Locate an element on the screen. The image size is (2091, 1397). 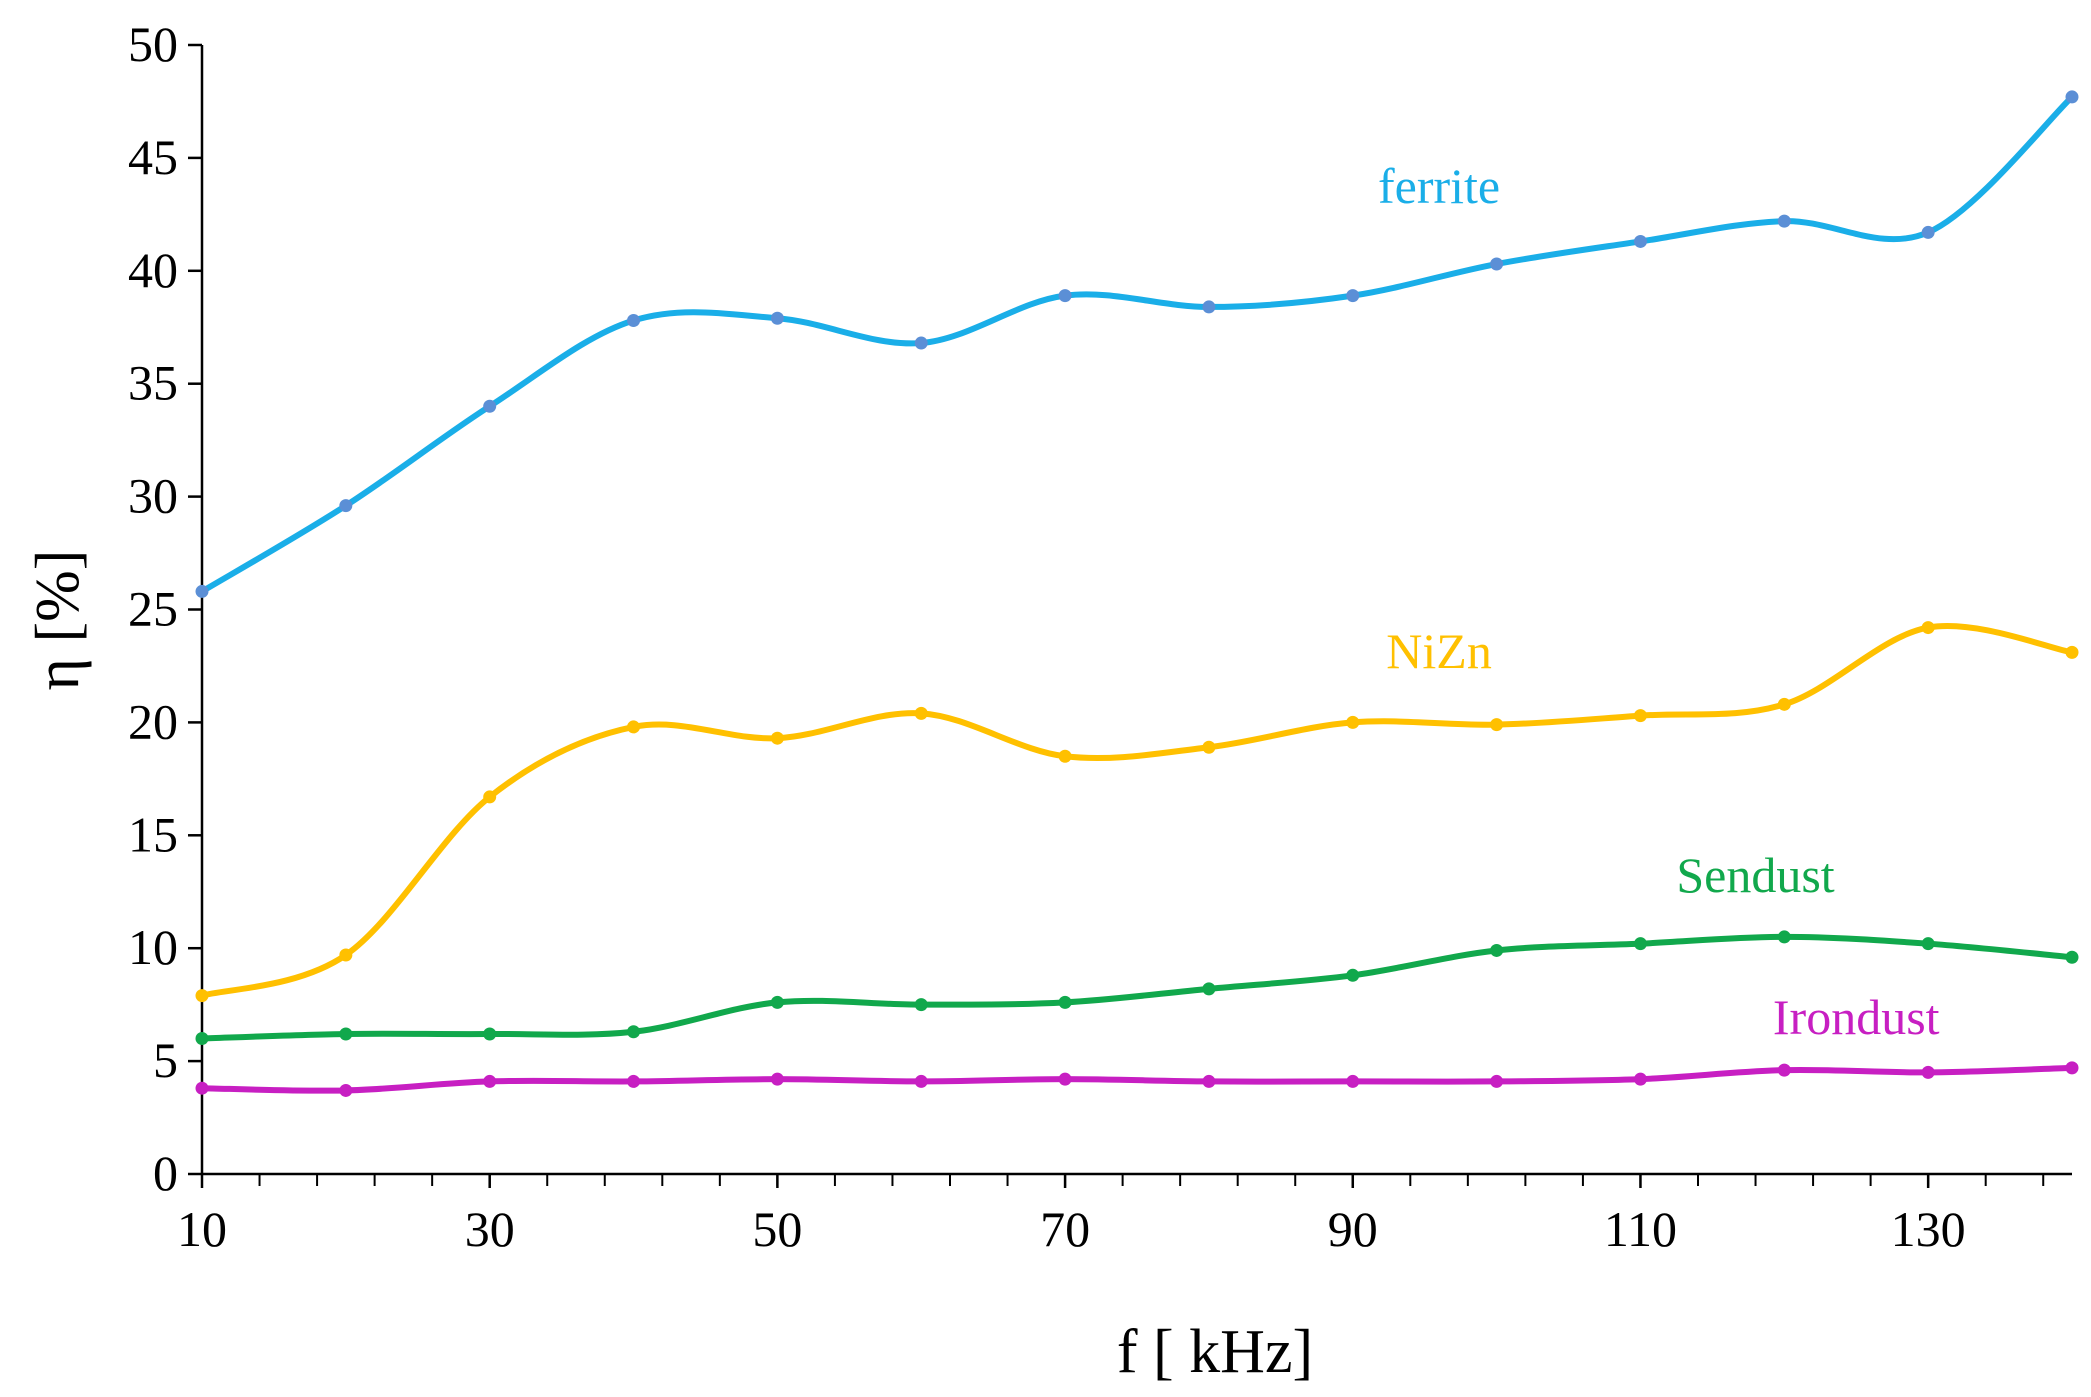
y-tick-label: 40 is located at coordinates (153, 270).